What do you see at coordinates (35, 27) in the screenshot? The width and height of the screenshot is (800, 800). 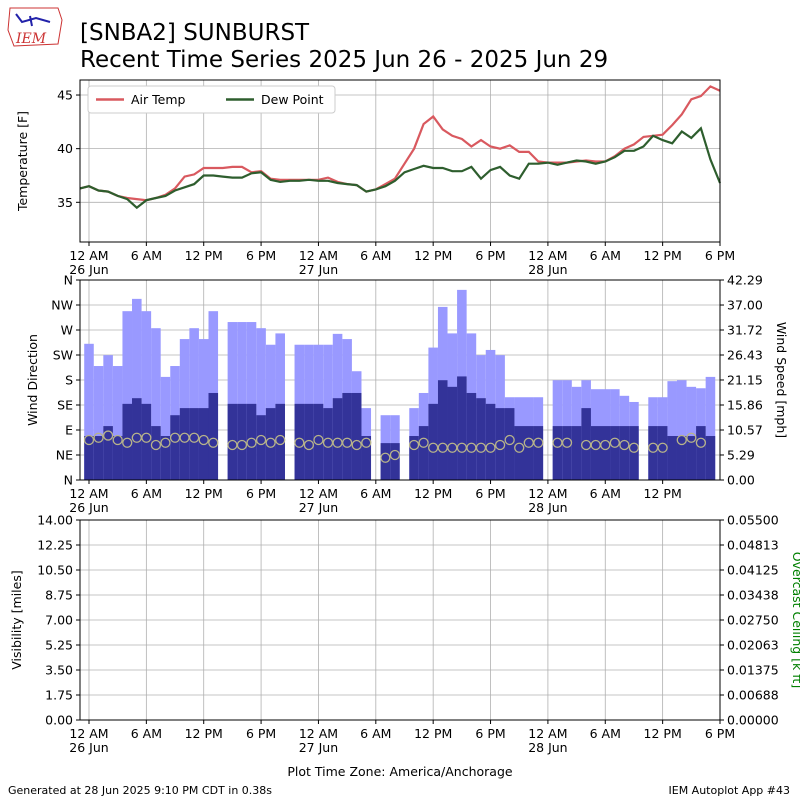 I see `logo-outline` at bounding box center [35, 27].